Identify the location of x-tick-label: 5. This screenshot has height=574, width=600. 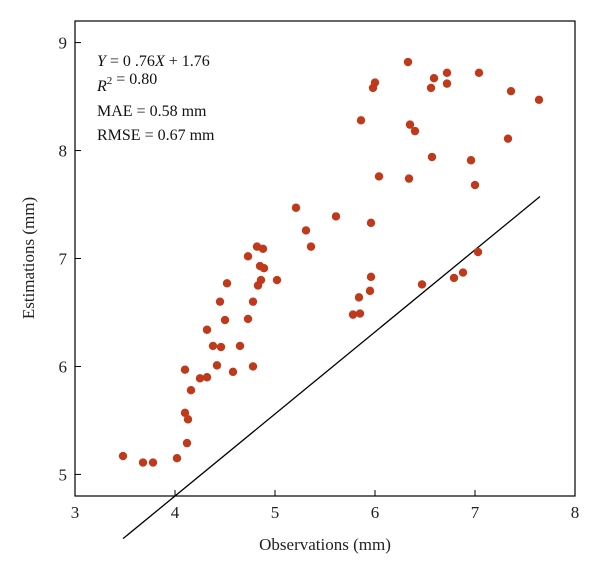
(275, 512).